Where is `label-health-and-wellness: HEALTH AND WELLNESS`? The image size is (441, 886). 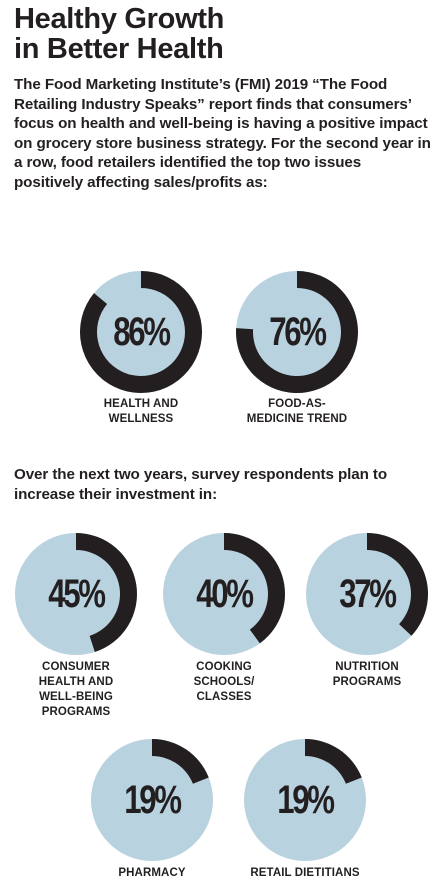
label-health-and-wellness: HEALTH AND WELLNESS is located at coordinates (141, 411).